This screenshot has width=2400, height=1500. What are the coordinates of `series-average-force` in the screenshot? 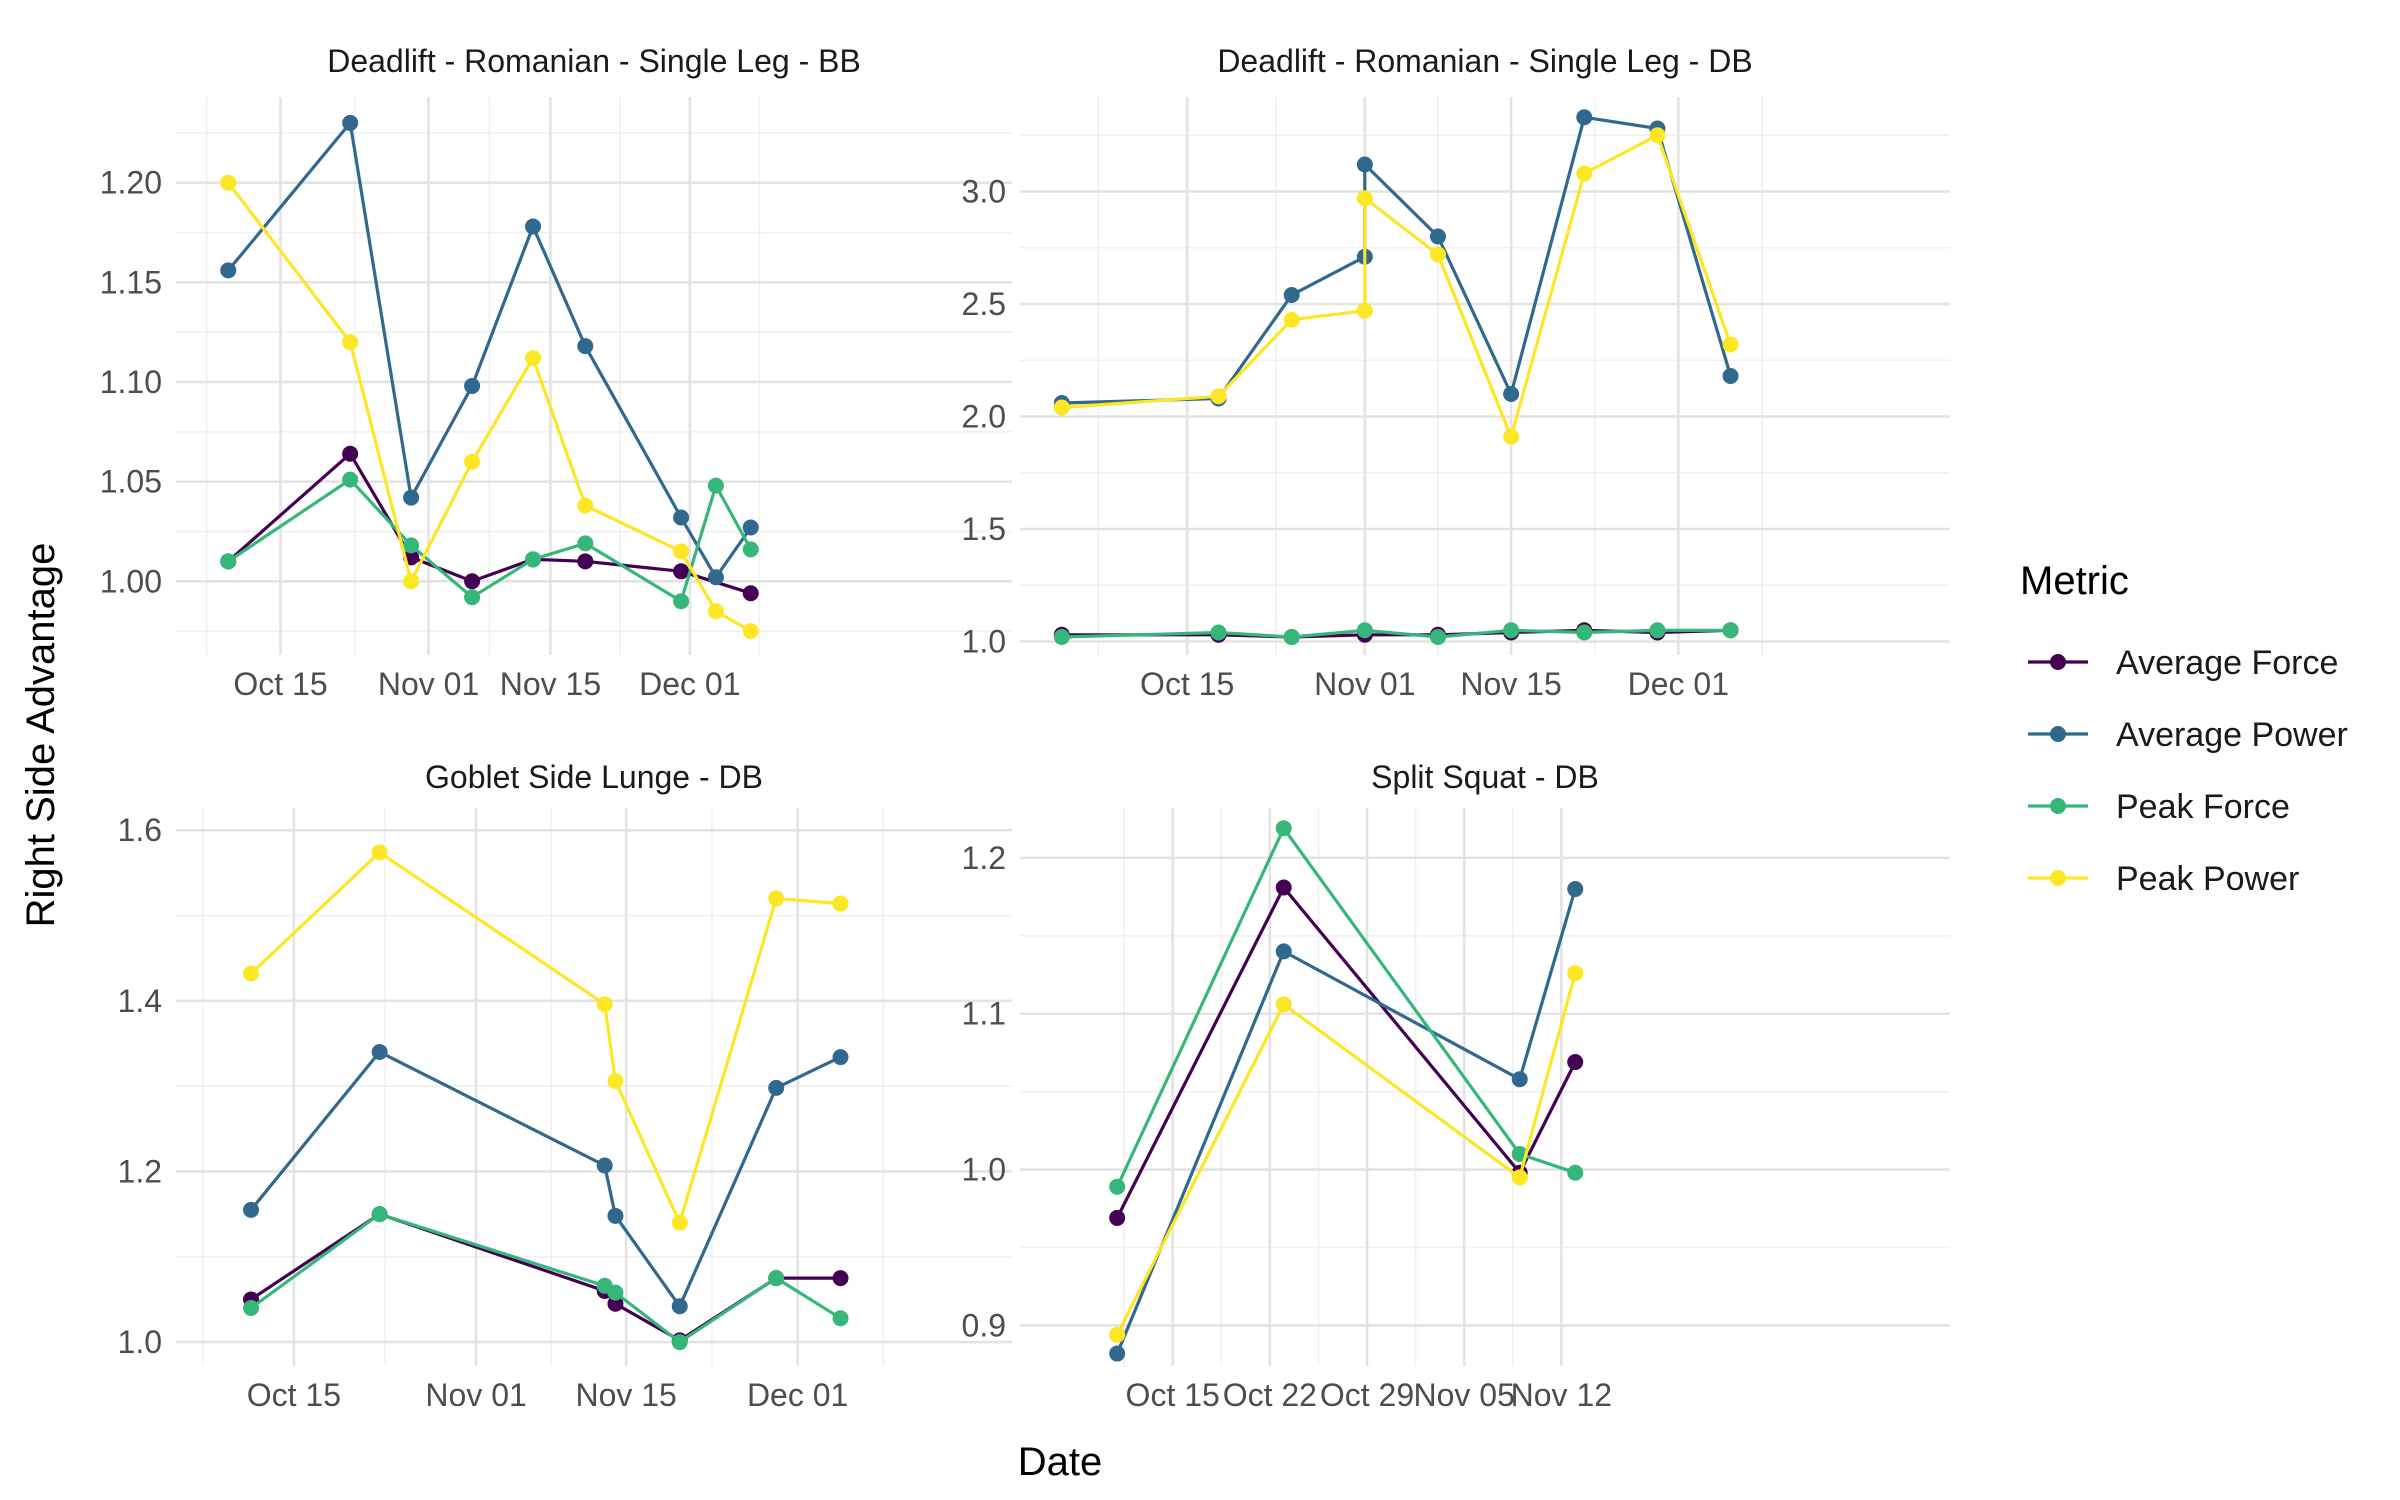 It's located at (1346, 1052).